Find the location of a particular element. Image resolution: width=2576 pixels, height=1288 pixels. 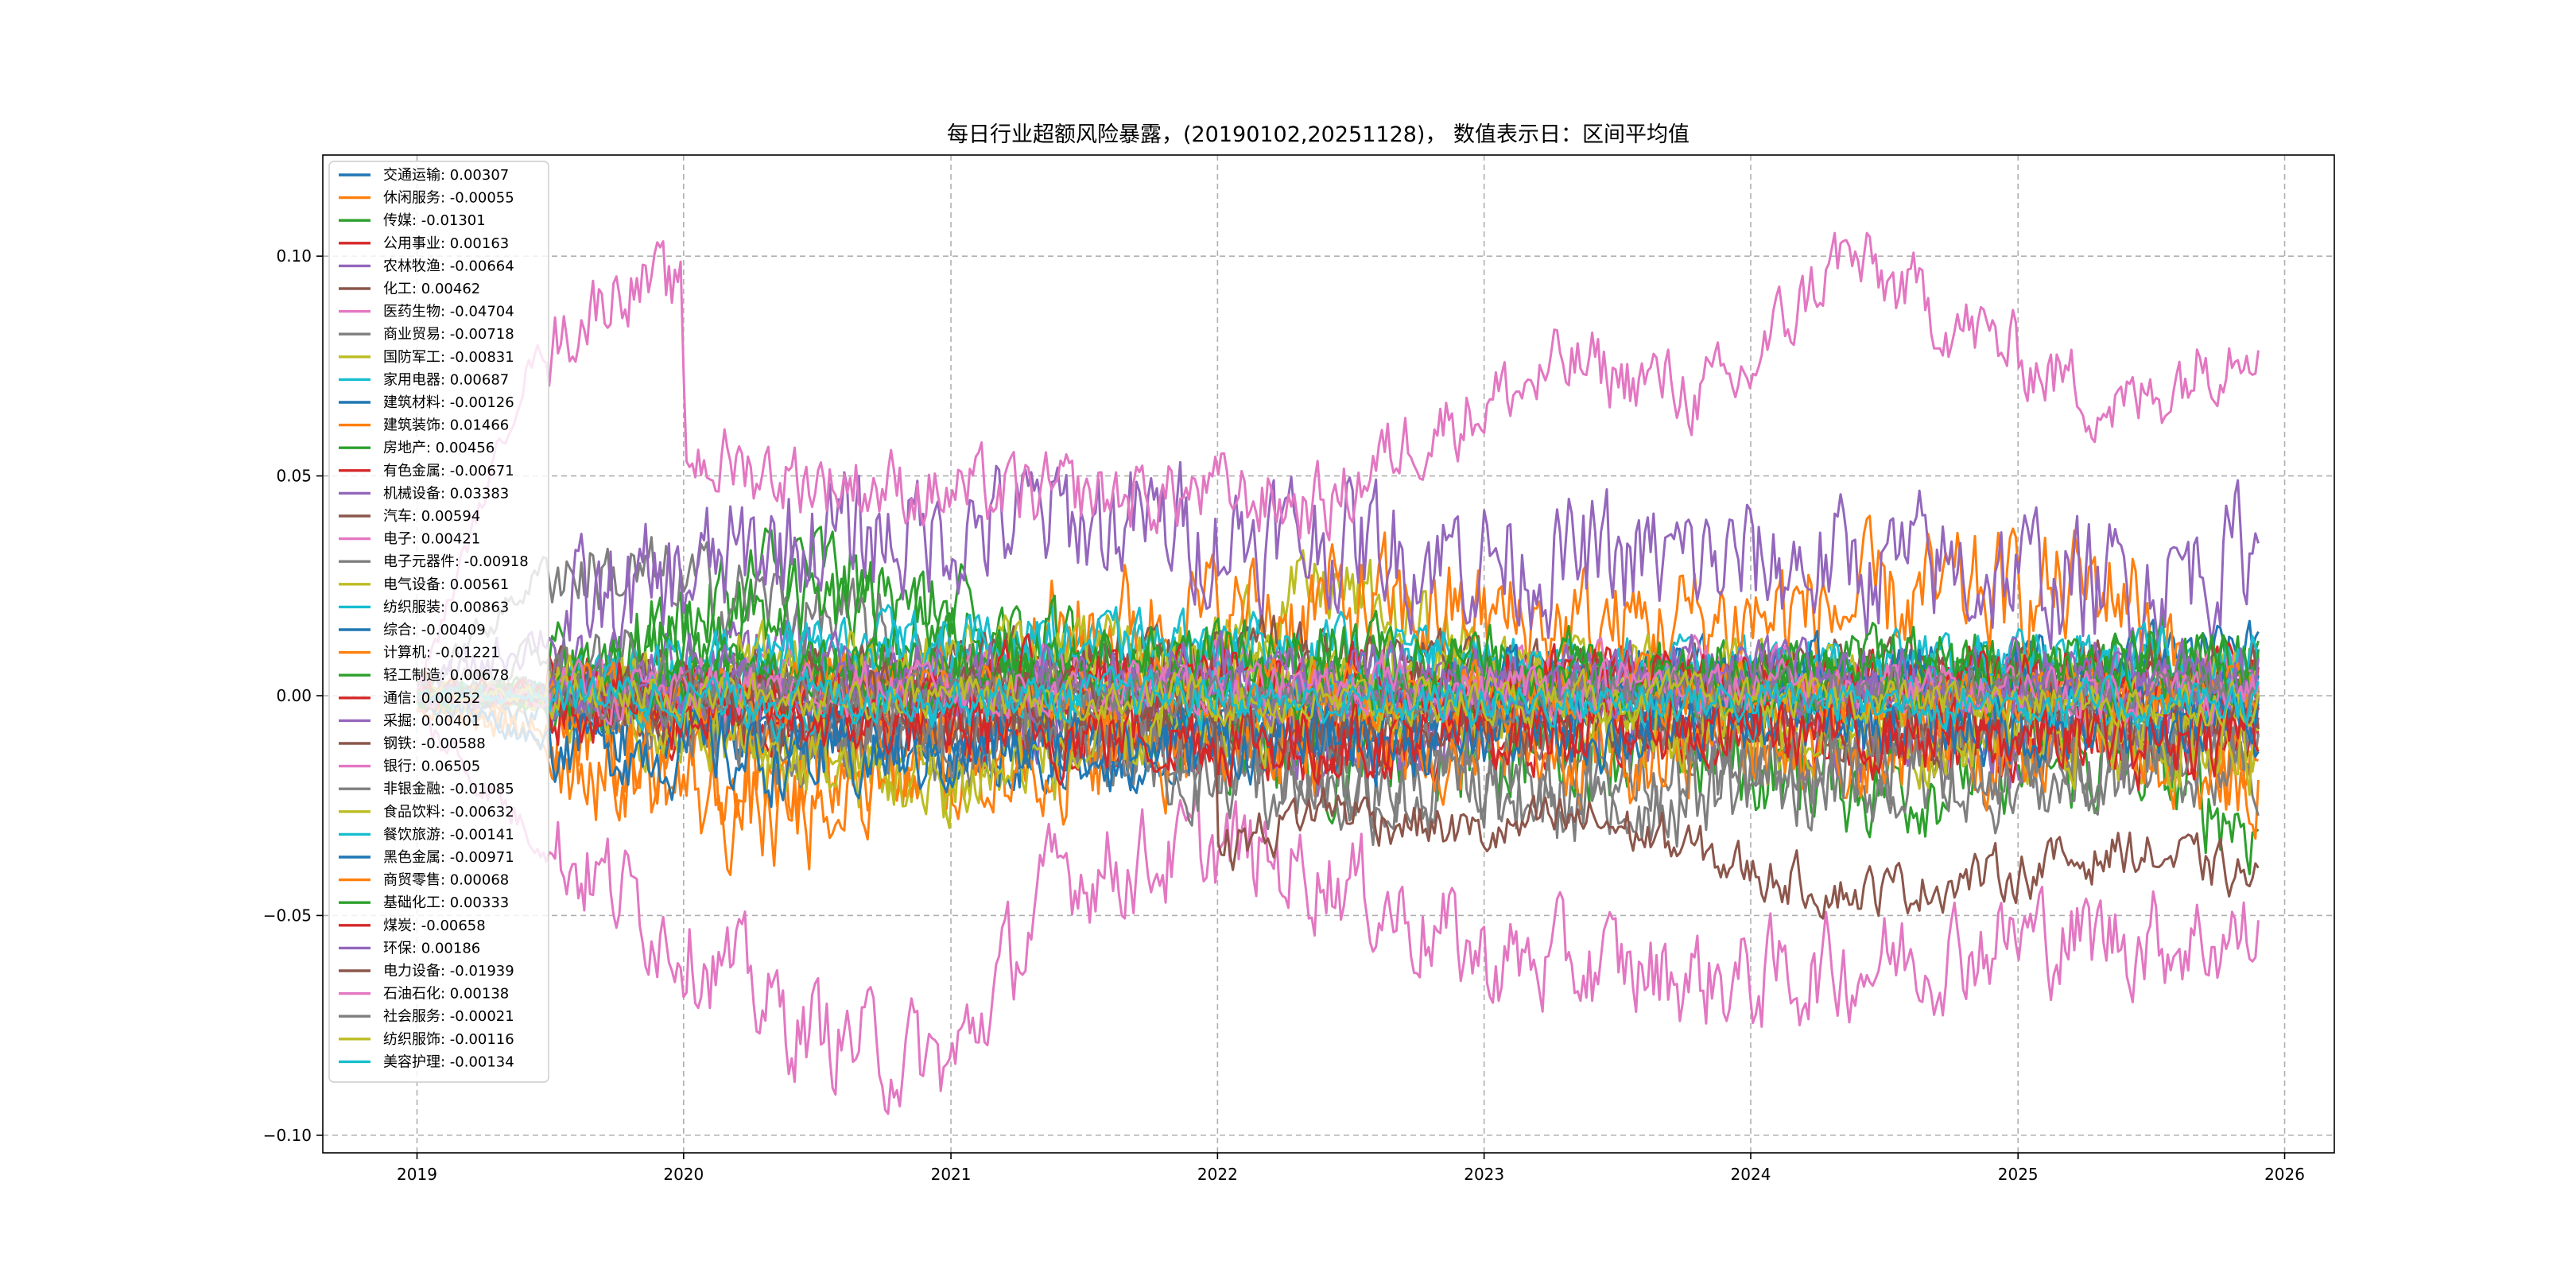

legend-entry: 采掘: 0.00401 is located at coordinates (432, 721).